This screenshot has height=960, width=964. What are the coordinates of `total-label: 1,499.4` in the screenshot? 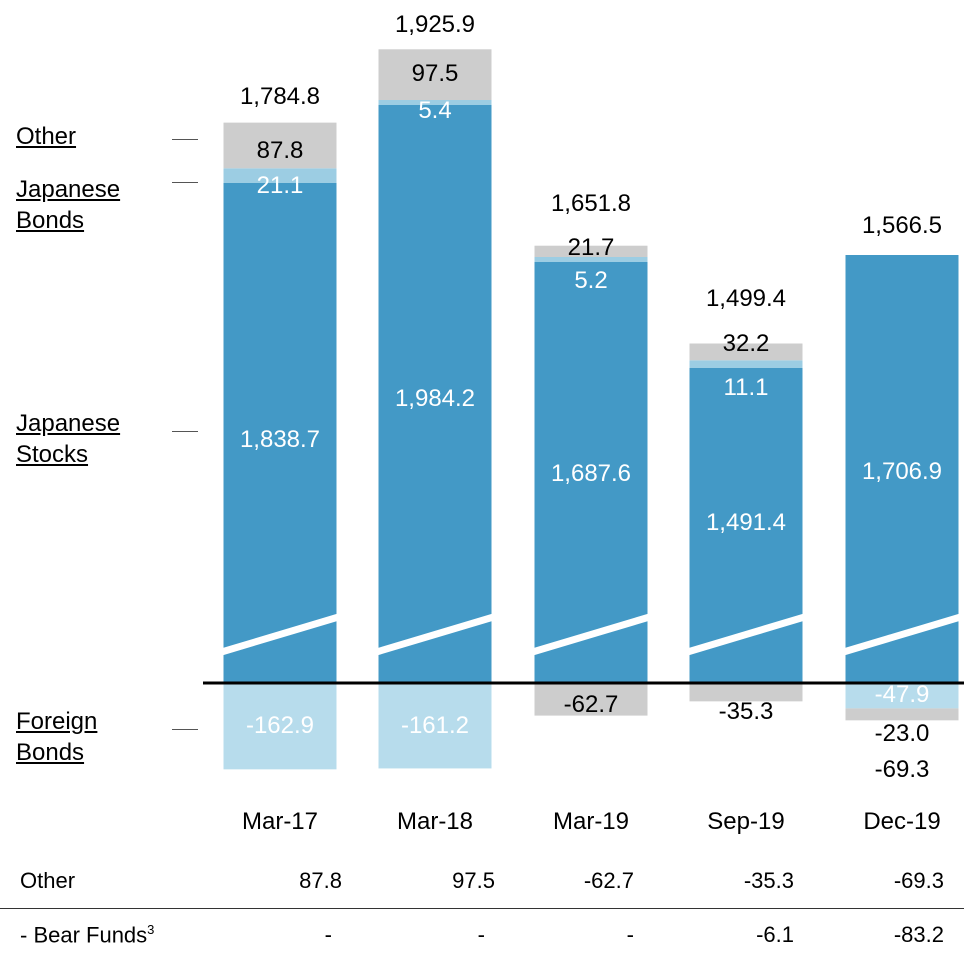 It's located at (746, 298).